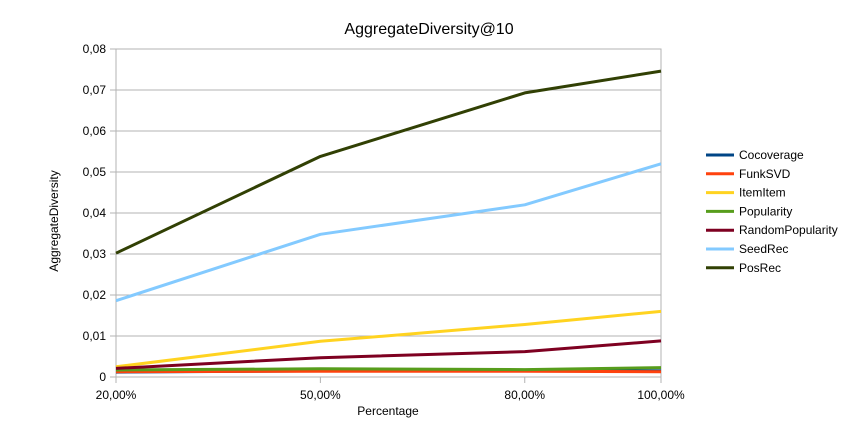 This screenshot has height=422, width=858. I want to click on y-axis-title: AggregateDiversity, so click(54, 220).